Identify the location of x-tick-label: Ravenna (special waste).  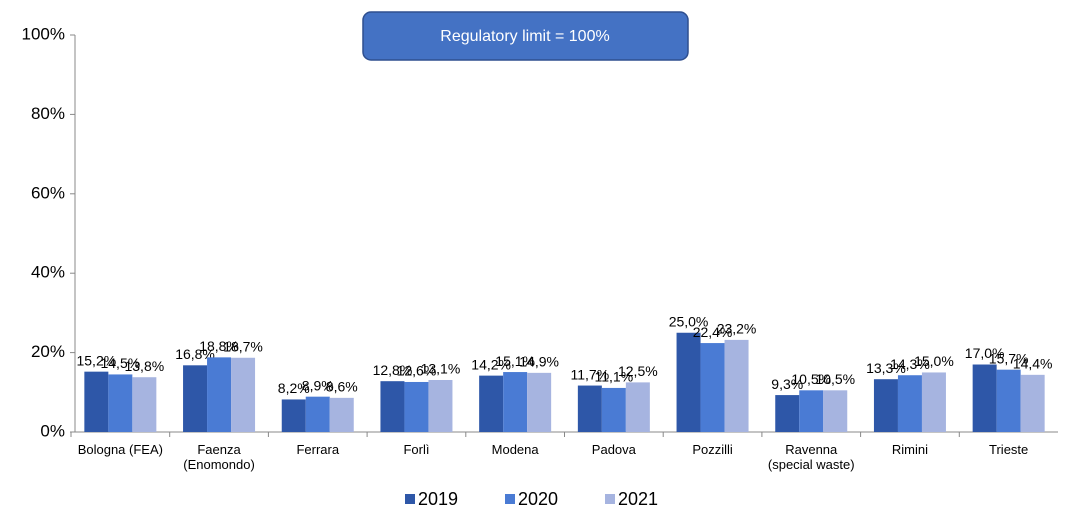
(811, 457).